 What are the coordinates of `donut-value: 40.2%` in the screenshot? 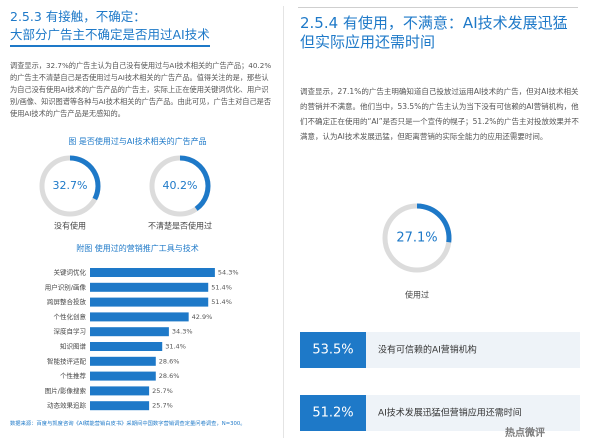 It's located at (180, 185).